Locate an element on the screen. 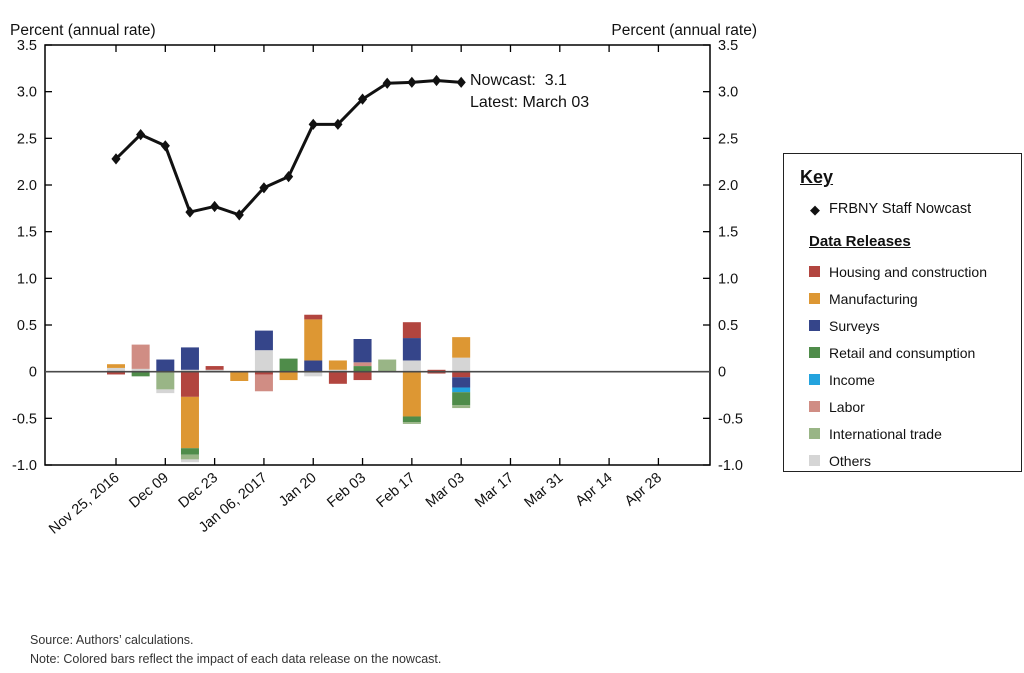 Image resolution: width=1024 pixels, height=673 pixels. housing-swatch-icon is located at coordinates (814, 271).